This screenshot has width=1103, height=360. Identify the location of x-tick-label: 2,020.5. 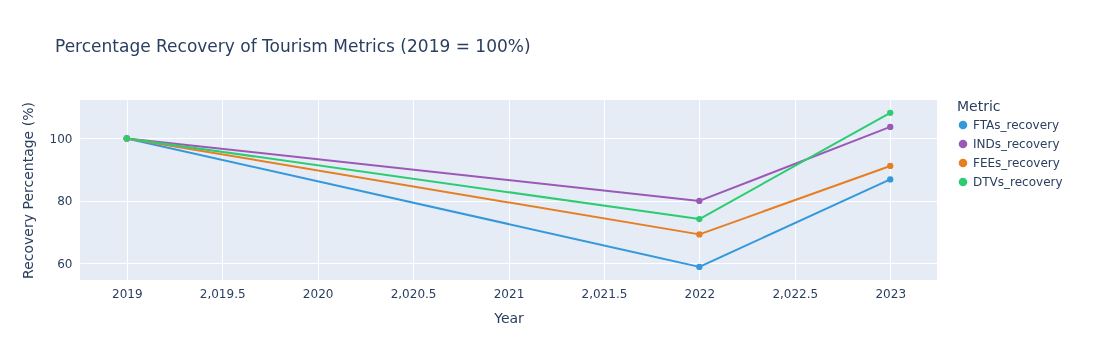
(413, 293).